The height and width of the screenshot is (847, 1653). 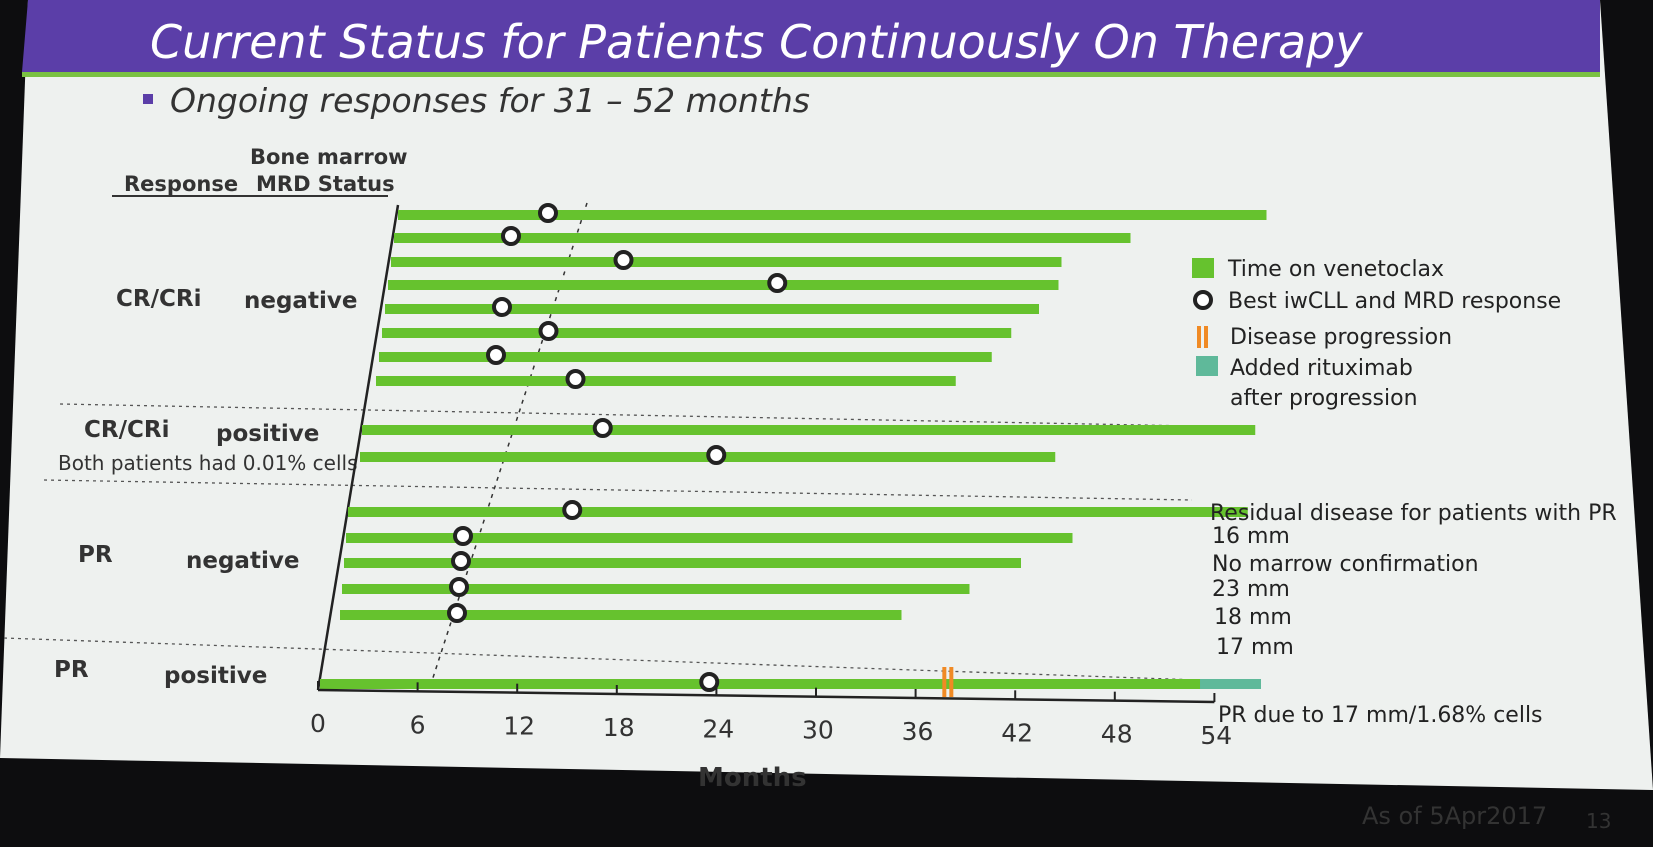 I want to click on legend-rituximab-line2: after progression, so click(x=1324, y=398).